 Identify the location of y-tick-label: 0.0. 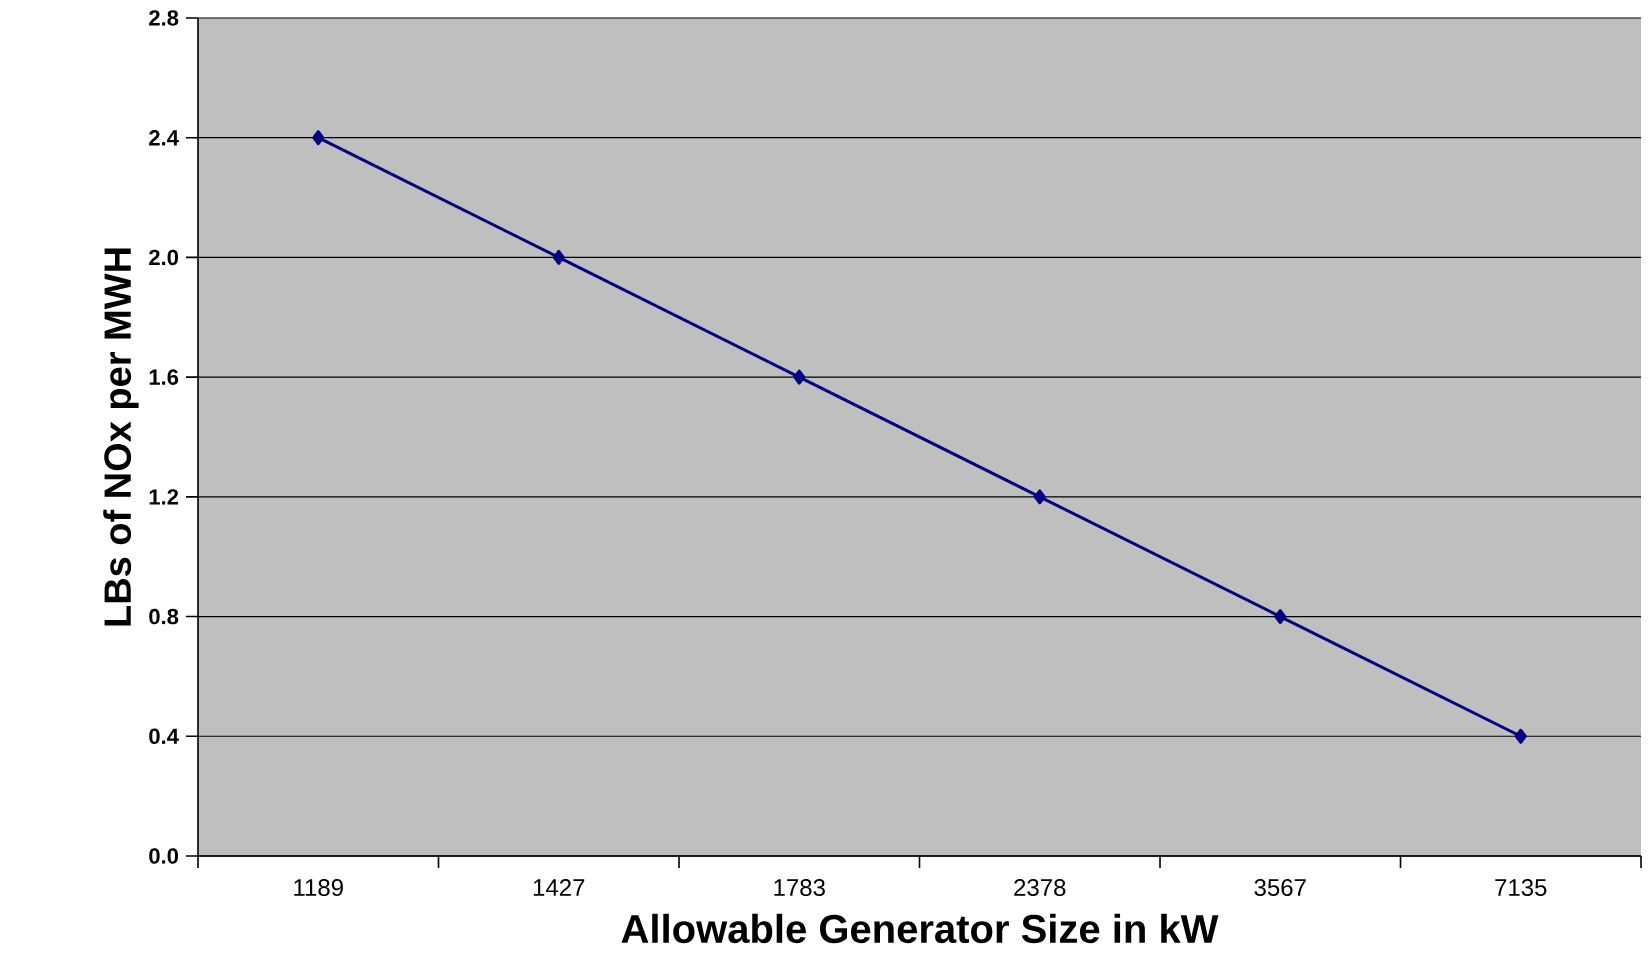
(164, 856).